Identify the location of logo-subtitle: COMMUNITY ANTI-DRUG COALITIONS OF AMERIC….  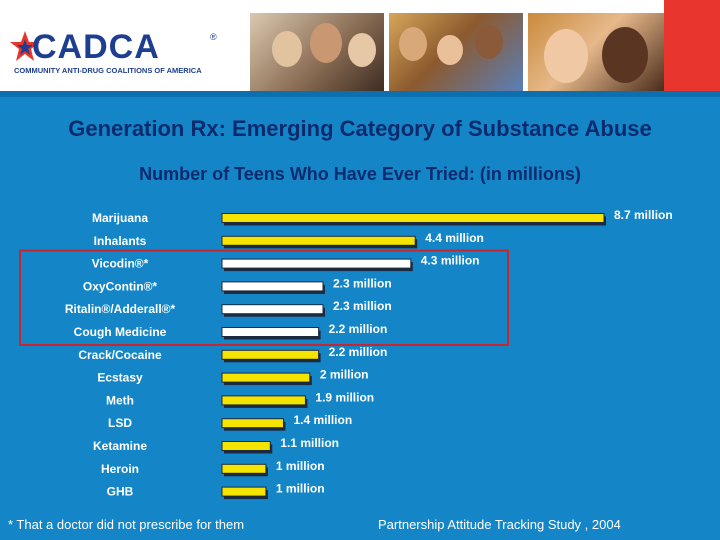
(108, 70).